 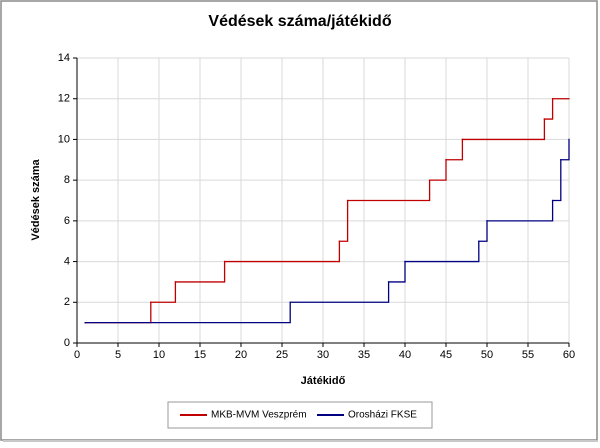 I want to click on legend-box, so click(x=300, y=415).